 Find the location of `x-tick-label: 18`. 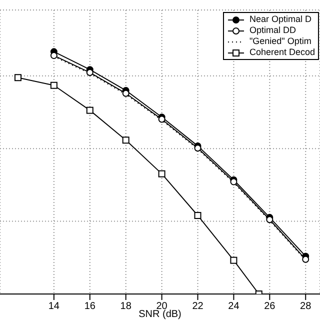

x-tick-label: 18 is located at coordinates (126, 306).